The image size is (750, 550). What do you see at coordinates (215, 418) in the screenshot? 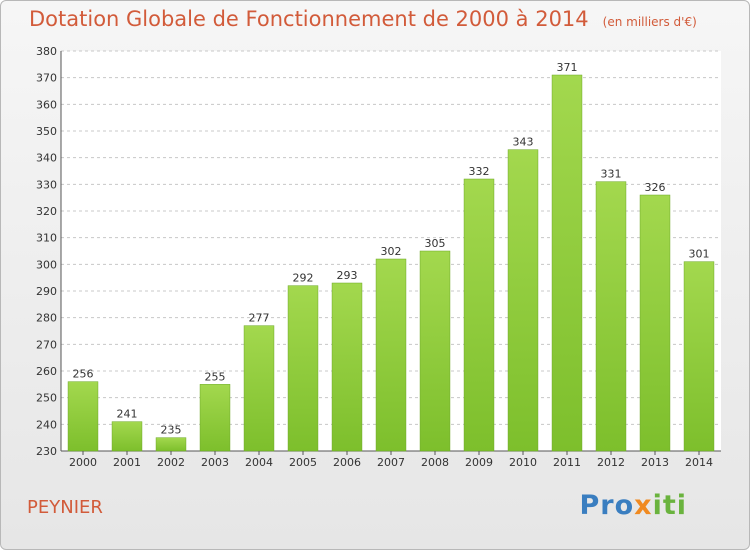
I see `bar-2003` at bounding box center [215, 418].